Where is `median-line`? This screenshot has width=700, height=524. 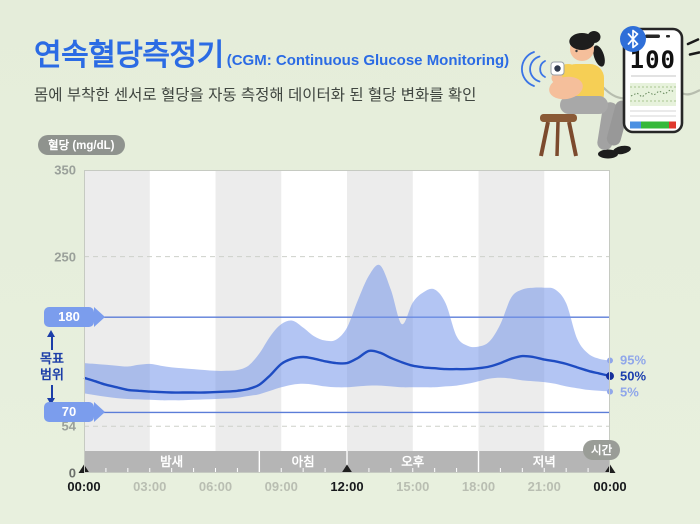 median-line is located at coordinates (347, 371).